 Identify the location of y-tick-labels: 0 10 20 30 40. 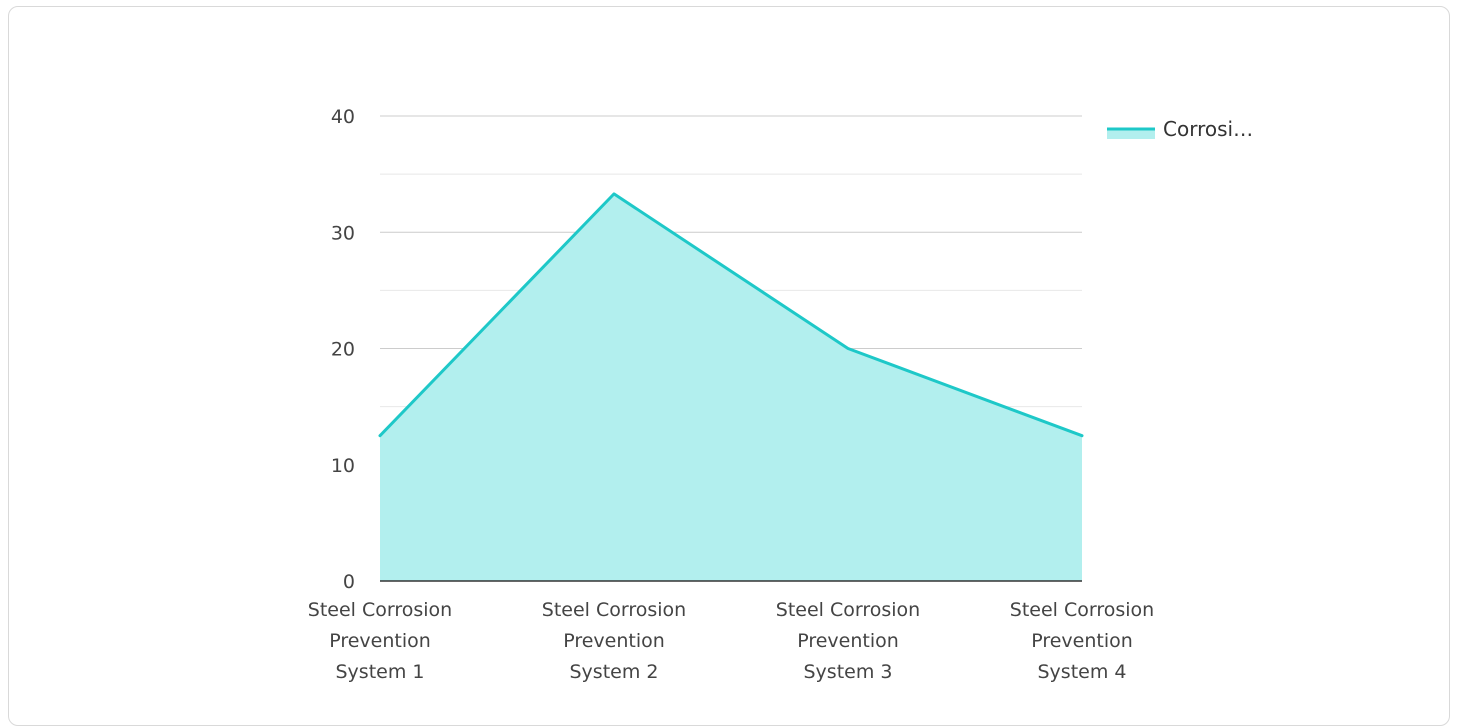
(343, 349).